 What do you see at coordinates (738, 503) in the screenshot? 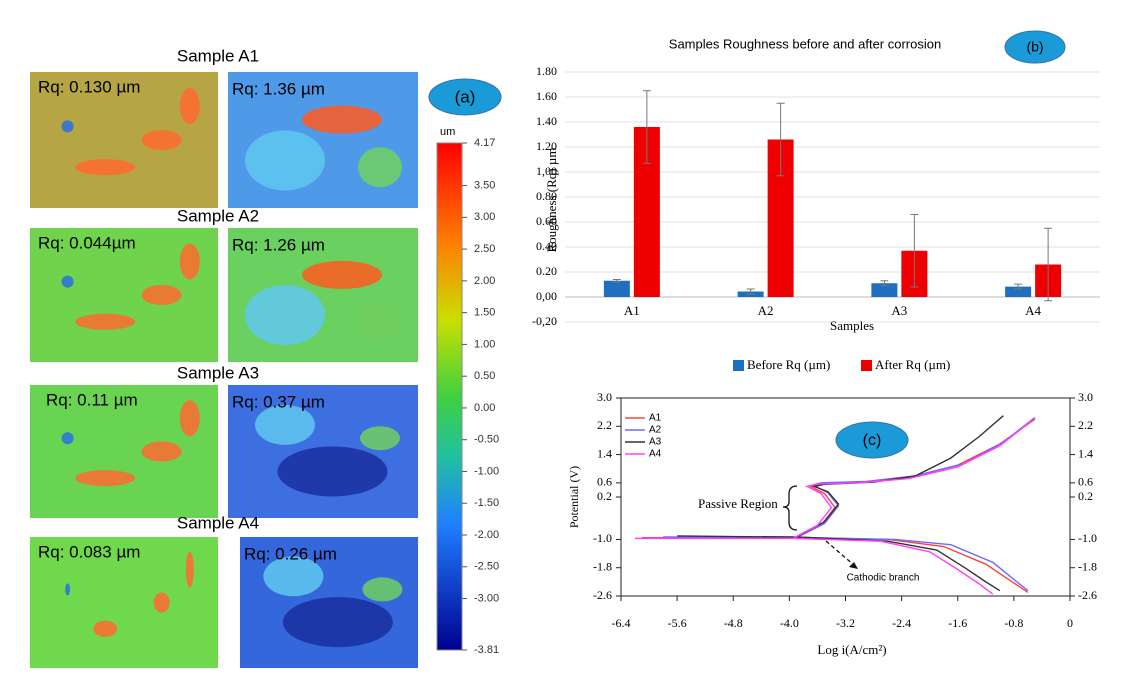
I see `annotation: Passive Region` at bounding box center [738, 503].